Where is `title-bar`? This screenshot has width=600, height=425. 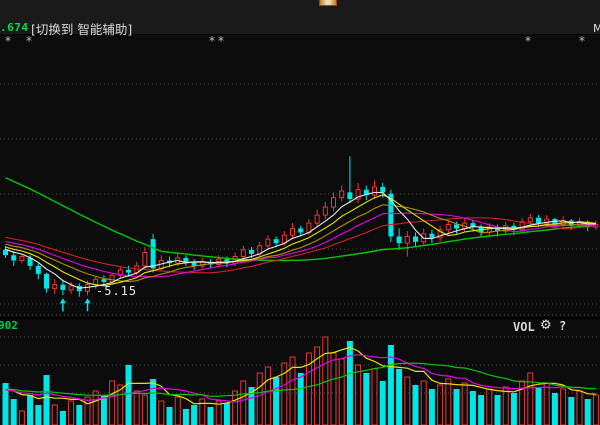
title-bar is located at coordinates (300, 17).